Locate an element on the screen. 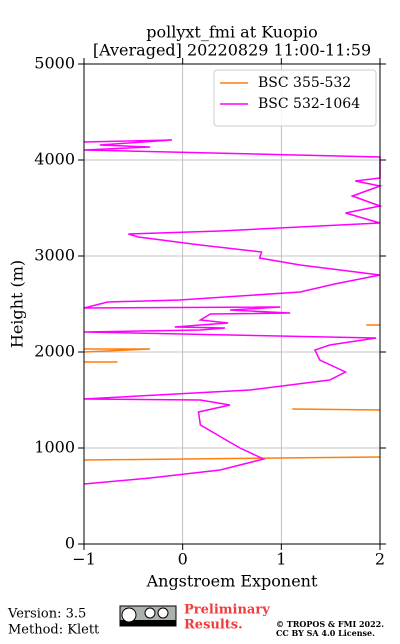 The width and height of the screenshot is (400, 644). y-tick-label: 2000 is located at coordinates (54, 351).